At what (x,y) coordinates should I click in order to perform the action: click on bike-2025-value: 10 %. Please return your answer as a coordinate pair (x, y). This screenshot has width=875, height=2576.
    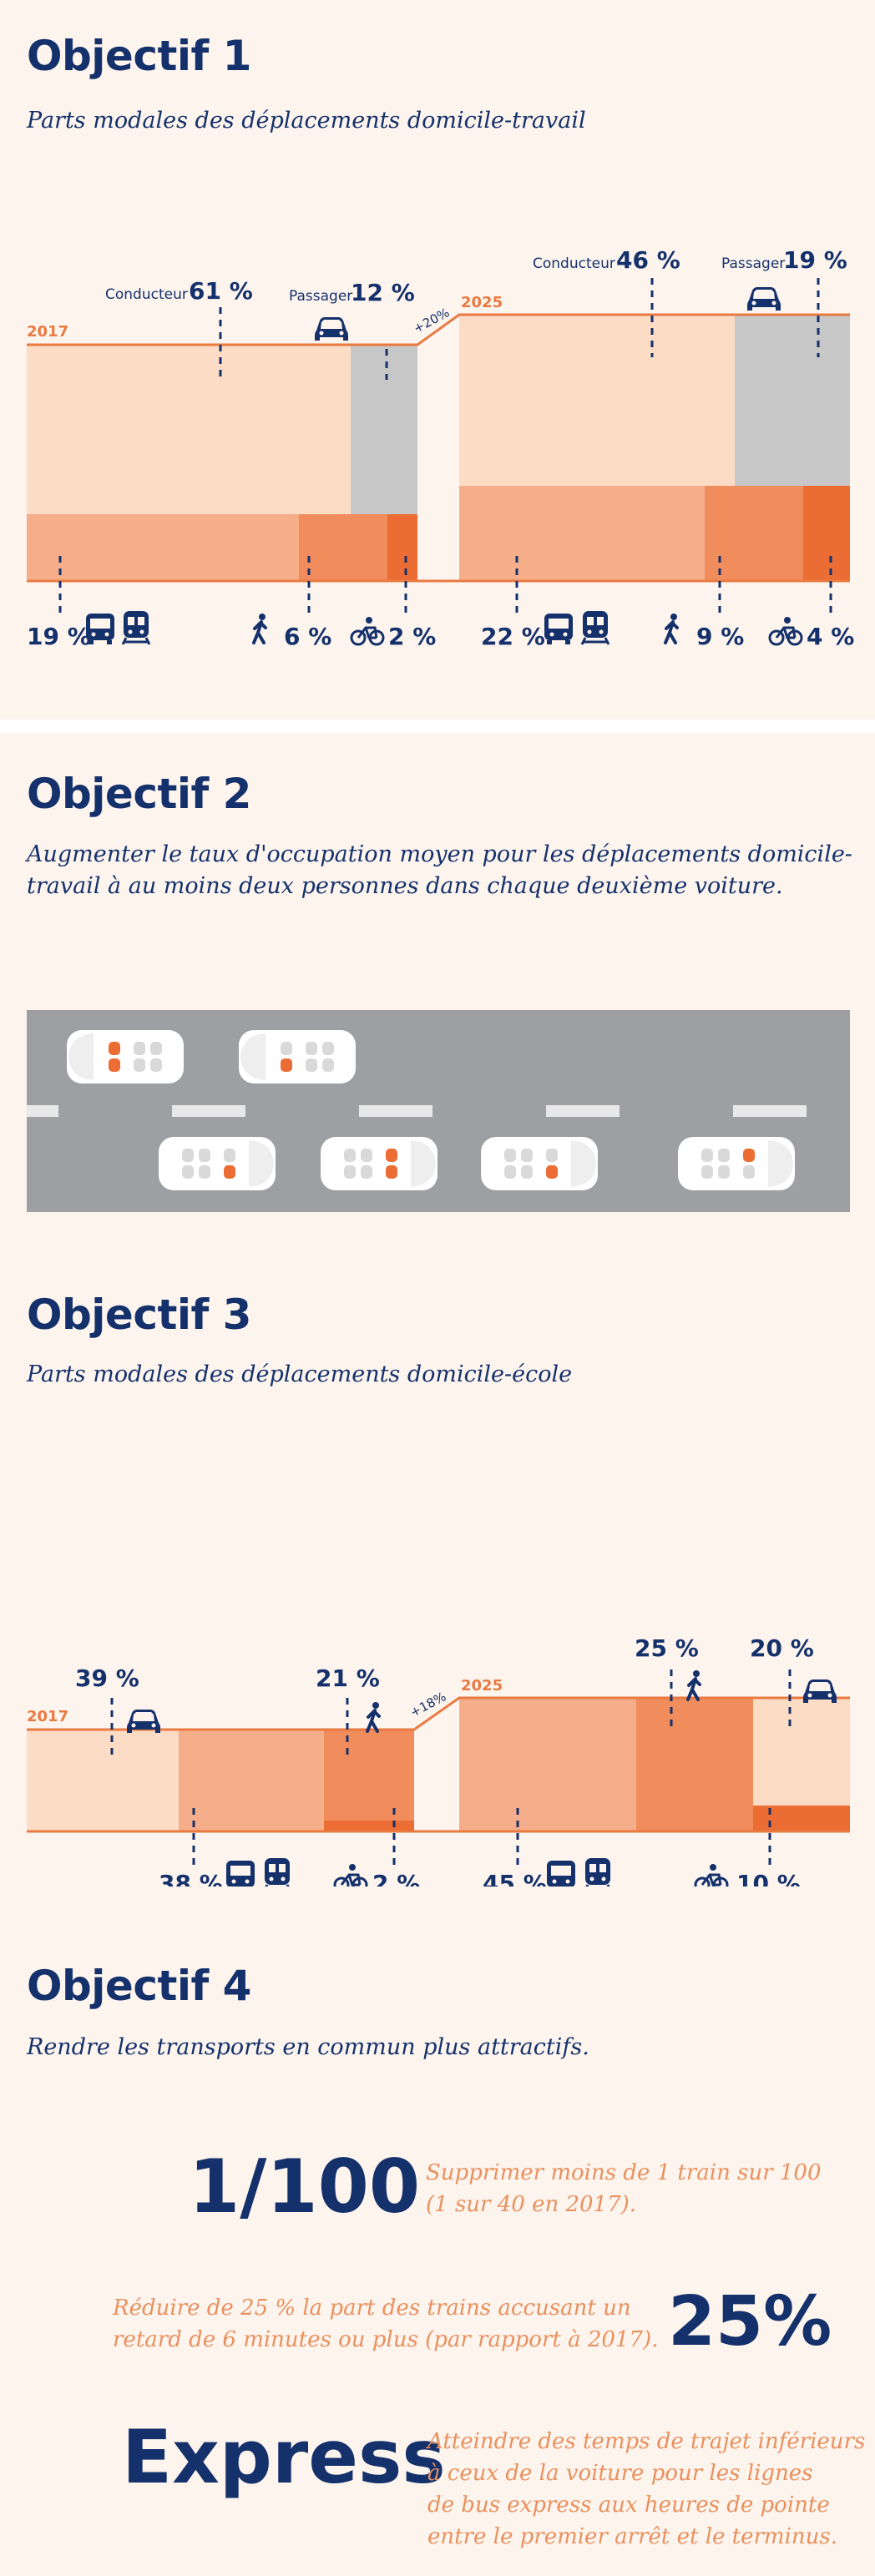
    Looking at the image, I should click on (768, 1878).